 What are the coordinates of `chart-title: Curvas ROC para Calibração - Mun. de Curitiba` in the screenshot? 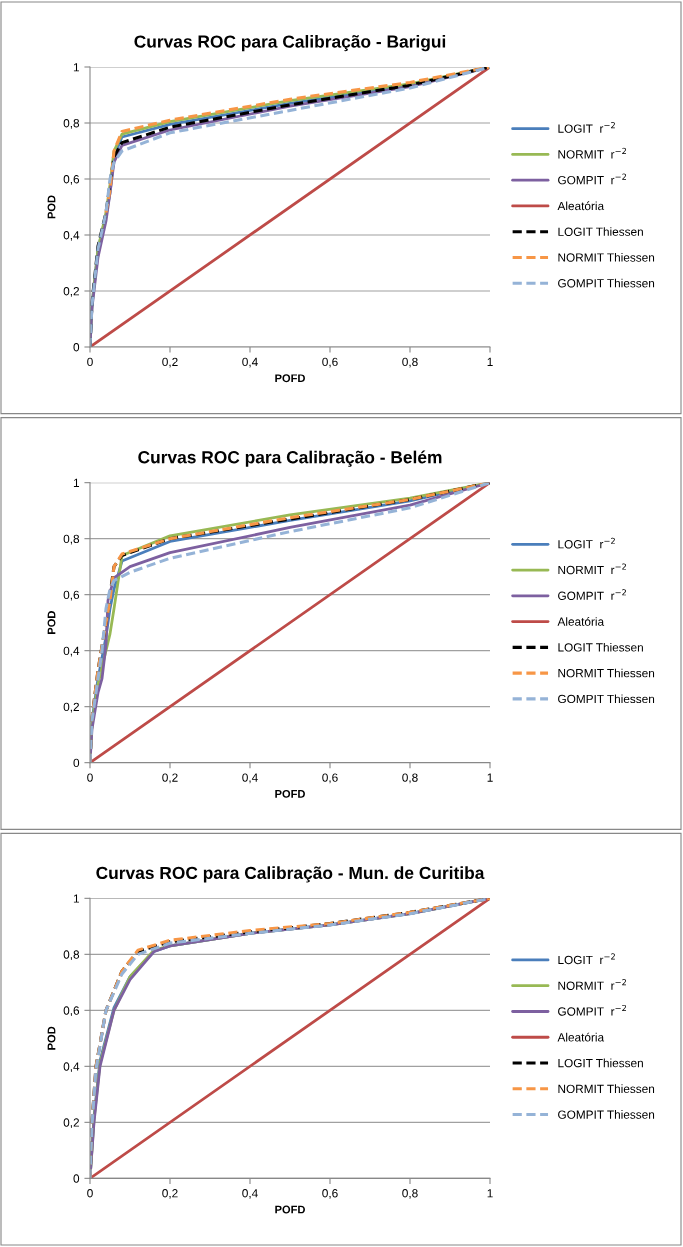 It's located at (290, 874).